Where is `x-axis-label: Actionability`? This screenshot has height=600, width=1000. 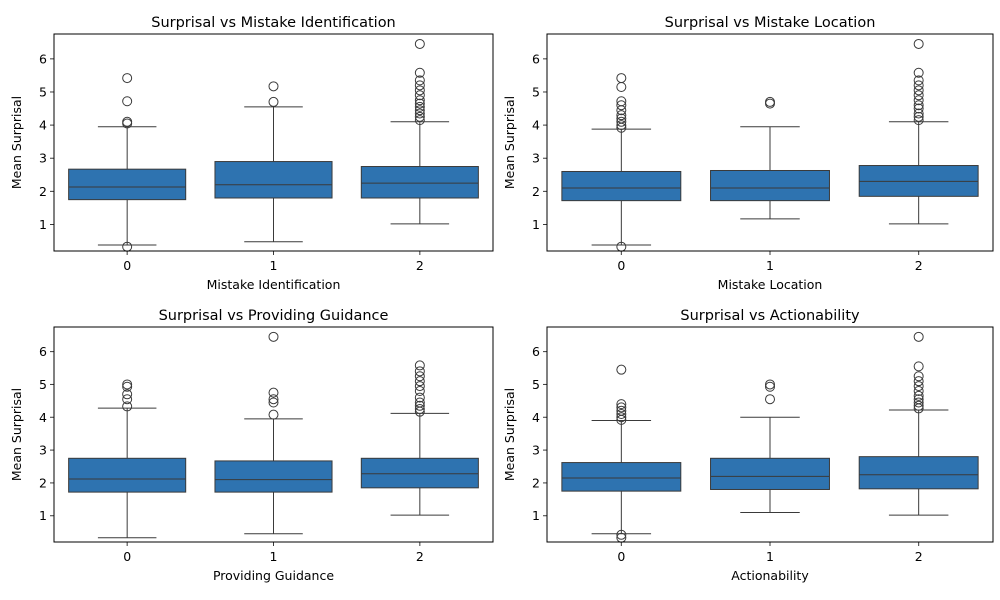
x-axis-label: Actionability is located at coordinates (770, 575).